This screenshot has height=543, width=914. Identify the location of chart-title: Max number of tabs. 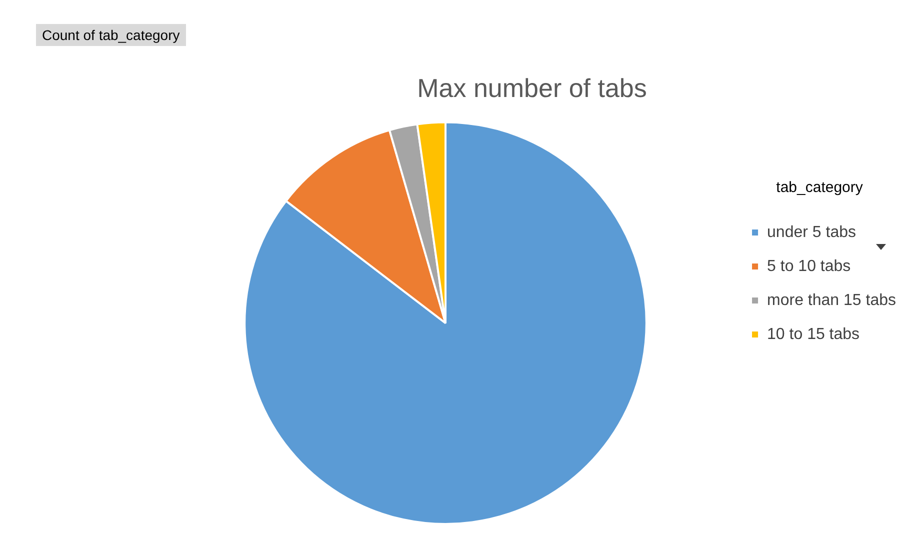
(532, 87).